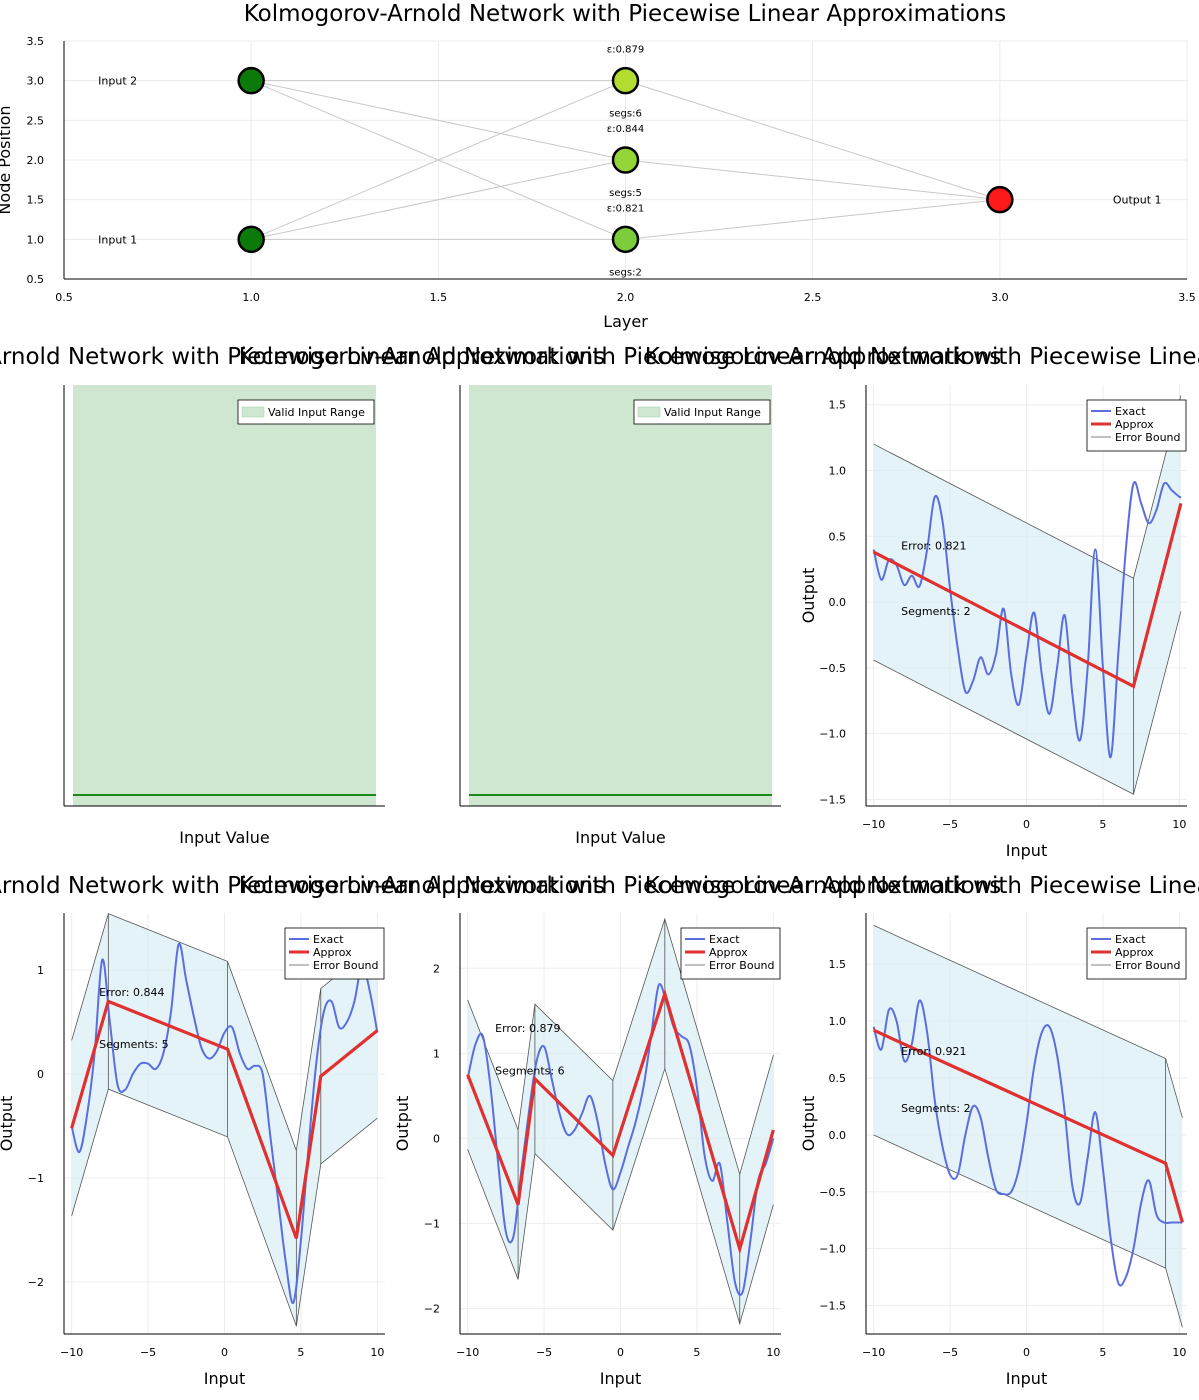 The image size is (1199, 1400). What do you see at coordinates (36, 81) in the screenshot?
I see `y-tick-label: 3.0` at bounding box center [36, 81].